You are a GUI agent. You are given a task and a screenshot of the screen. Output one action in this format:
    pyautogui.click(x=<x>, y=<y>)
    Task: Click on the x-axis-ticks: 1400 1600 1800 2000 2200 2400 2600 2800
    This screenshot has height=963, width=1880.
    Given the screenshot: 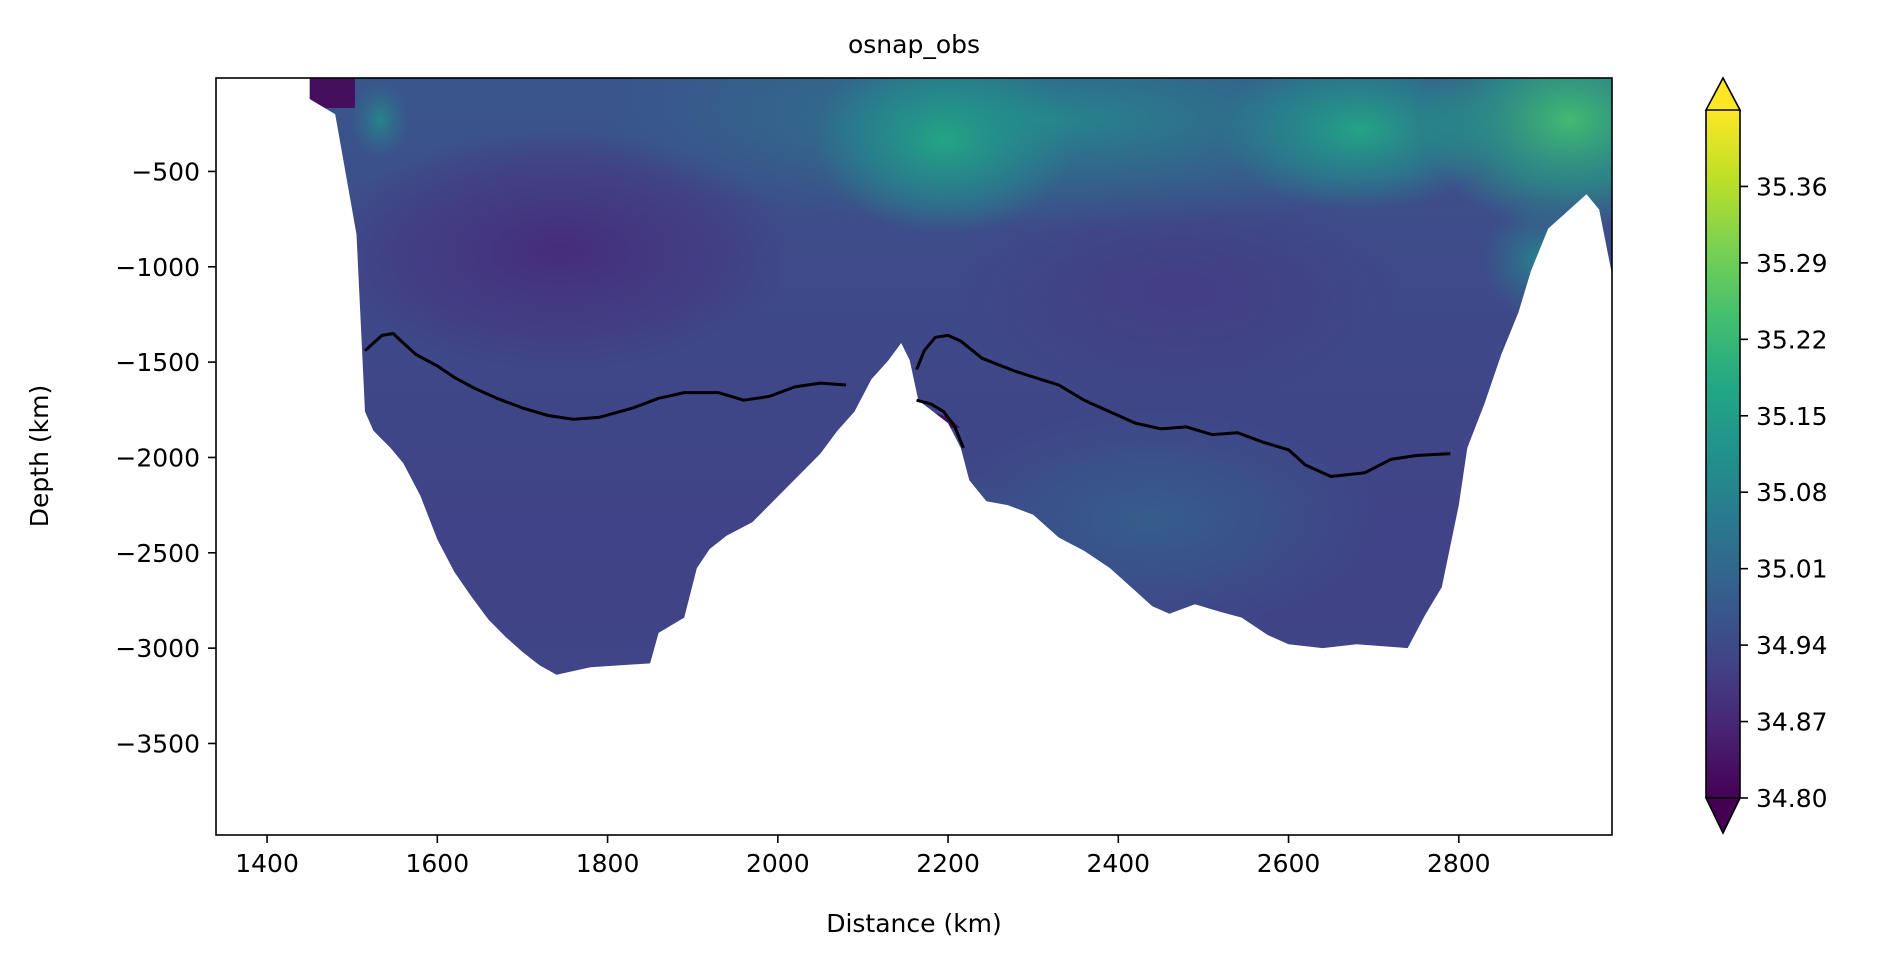 What is the action you would take?
    pyautogui.click(x=863, y=856)
    